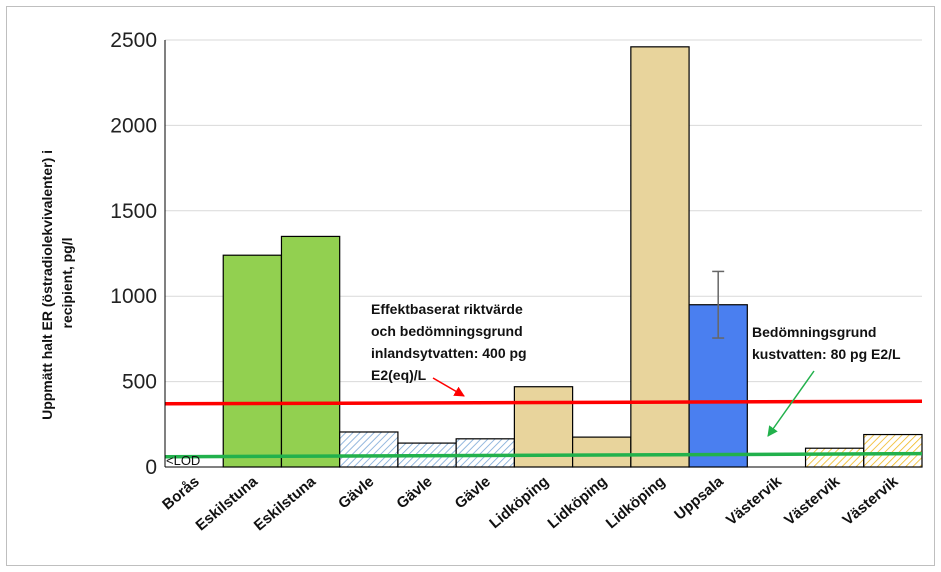  What do you see at coordinates (447, 309) in the screenshot?
I see `annotation-inland-line-1: Effektbaserat riktvärde` at bounding box center [447, 309].